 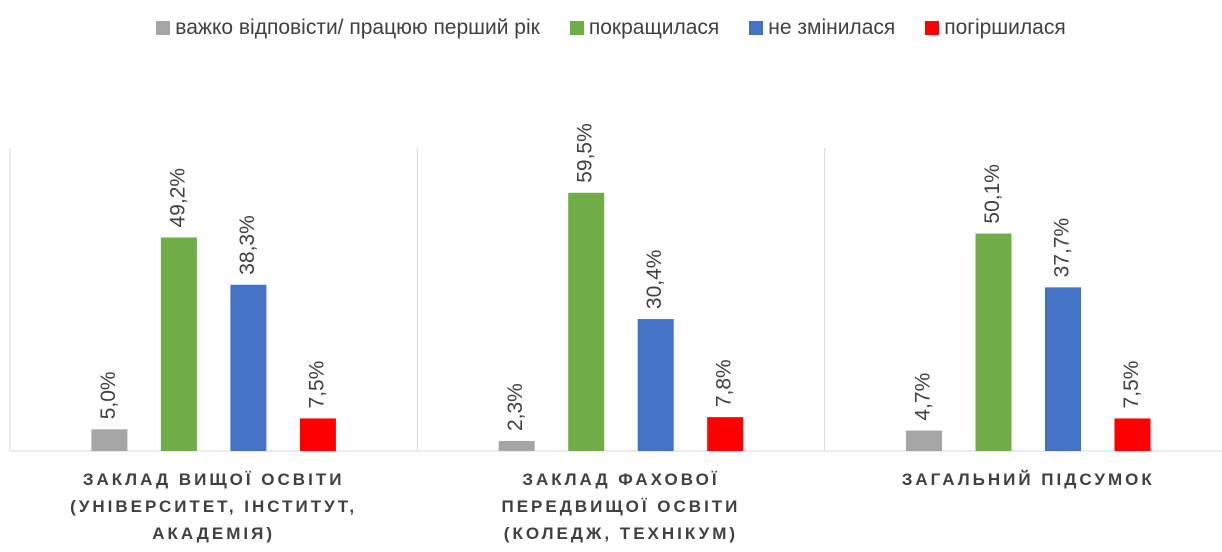 I want to click on data-label: 4,7%, so click(x=923, y=397).